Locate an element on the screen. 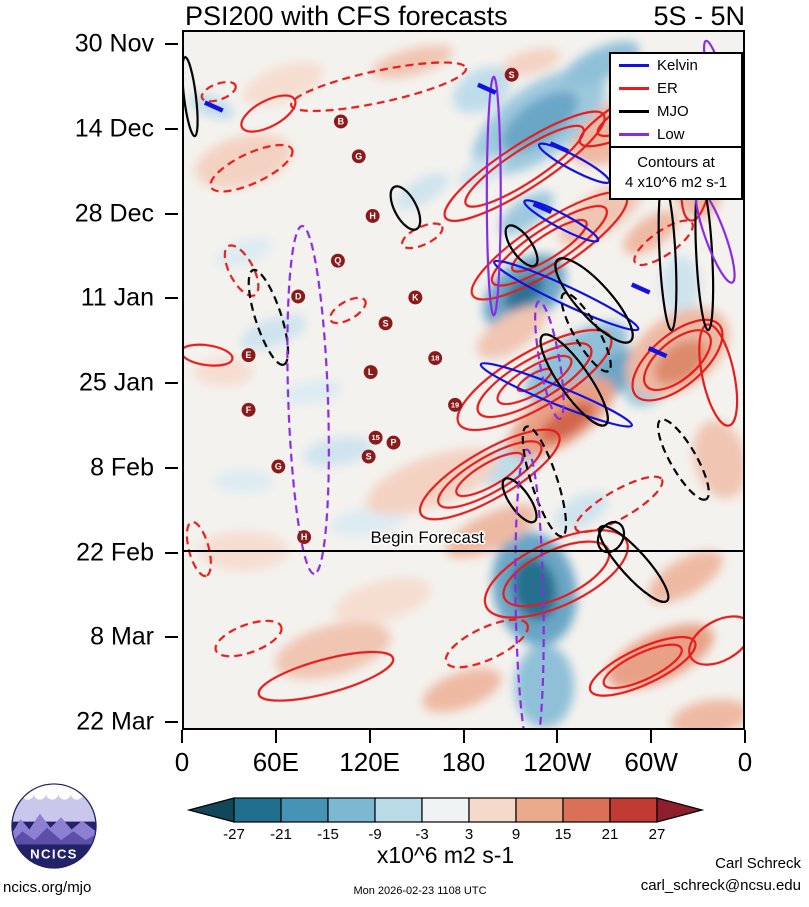 This screenshot has height=907, width=809. y-tick-label: 25 Jan is located at coordinates (116, 382).